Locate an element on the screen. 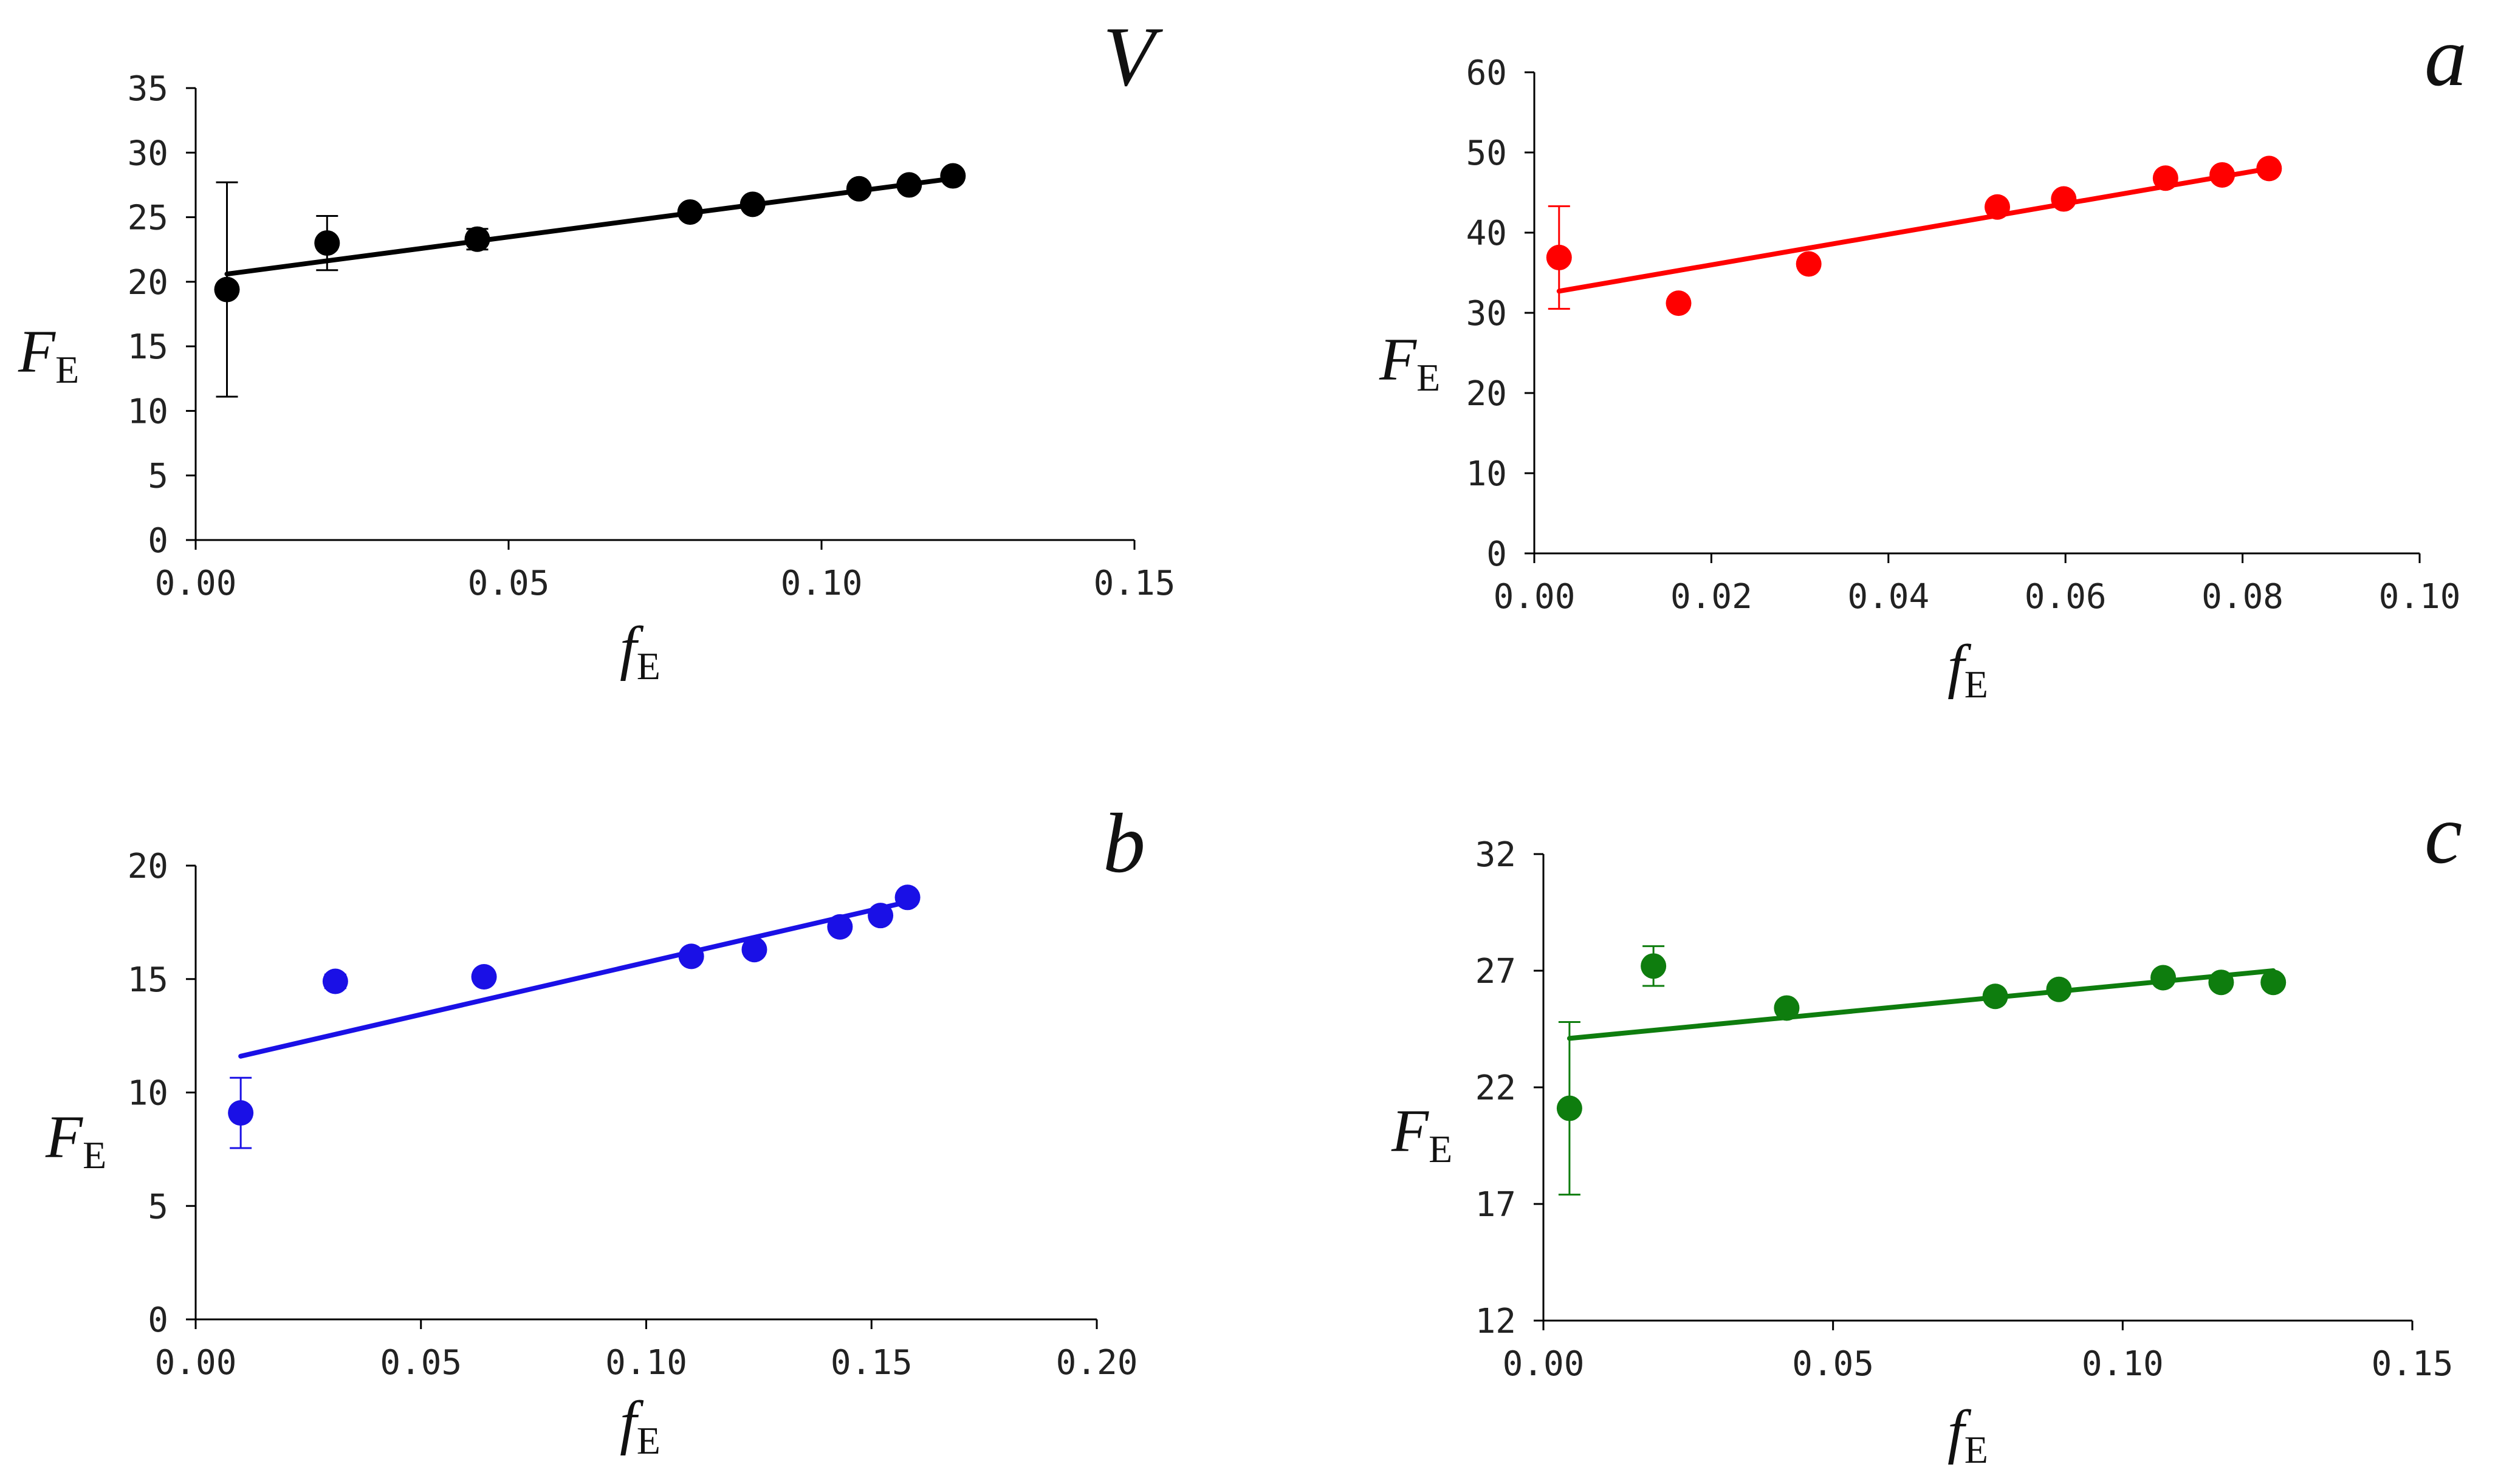 The image size is (2498, 1484). panel-b-x-tick-label: 0.20 is located at coordinates (1097, 1363).